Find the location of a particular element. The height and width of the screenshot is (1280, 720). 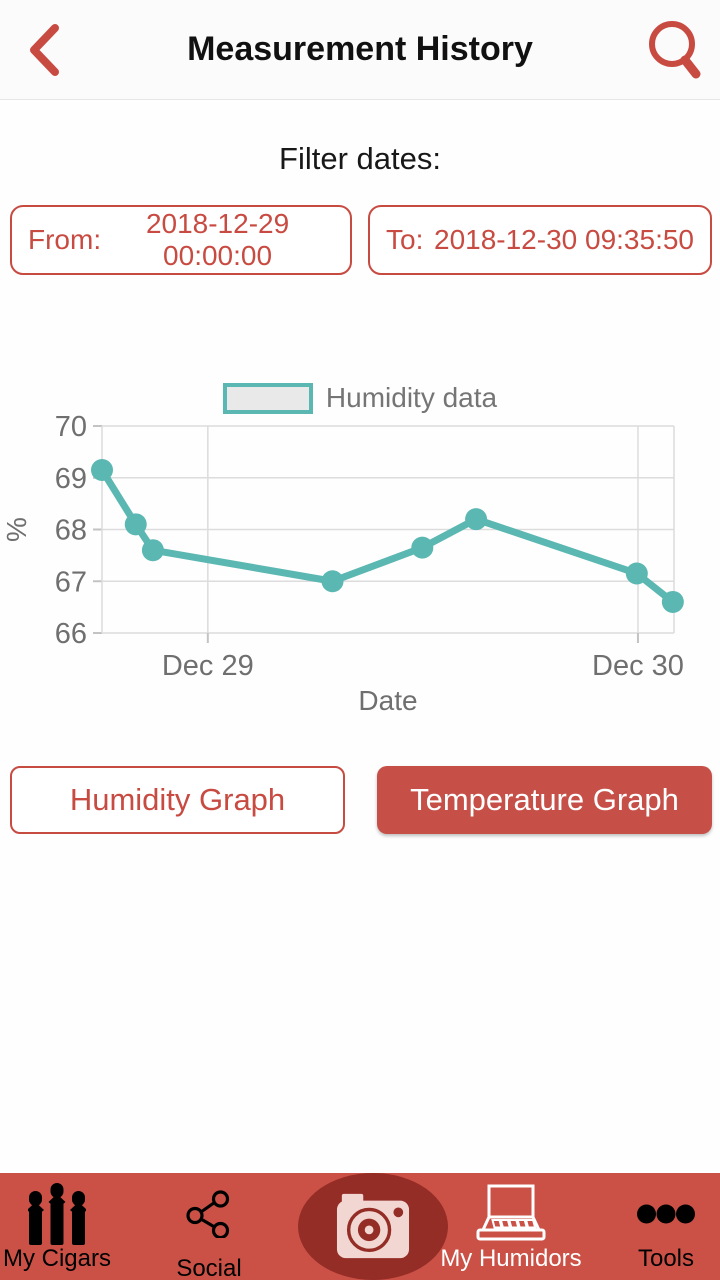

chart-legend: Humidity data is located at coordinates (360, 398).